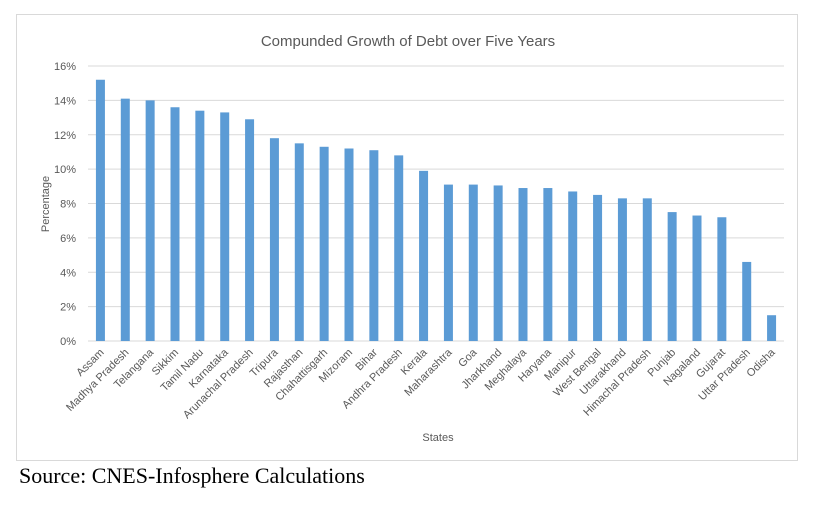 The width and height of the screenshot is (829, 505). What do you see at coordinates (65, 67) in the screenshot?
I see `y-tick-label: 16%` at bounding box center [65, 67].